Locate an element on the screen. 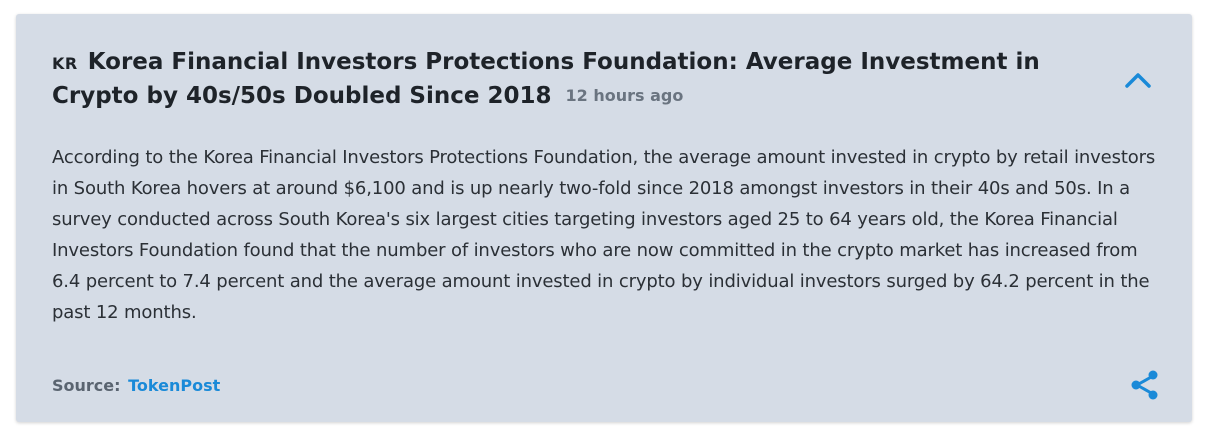  share-icon is located at coordinates (1144, 385).